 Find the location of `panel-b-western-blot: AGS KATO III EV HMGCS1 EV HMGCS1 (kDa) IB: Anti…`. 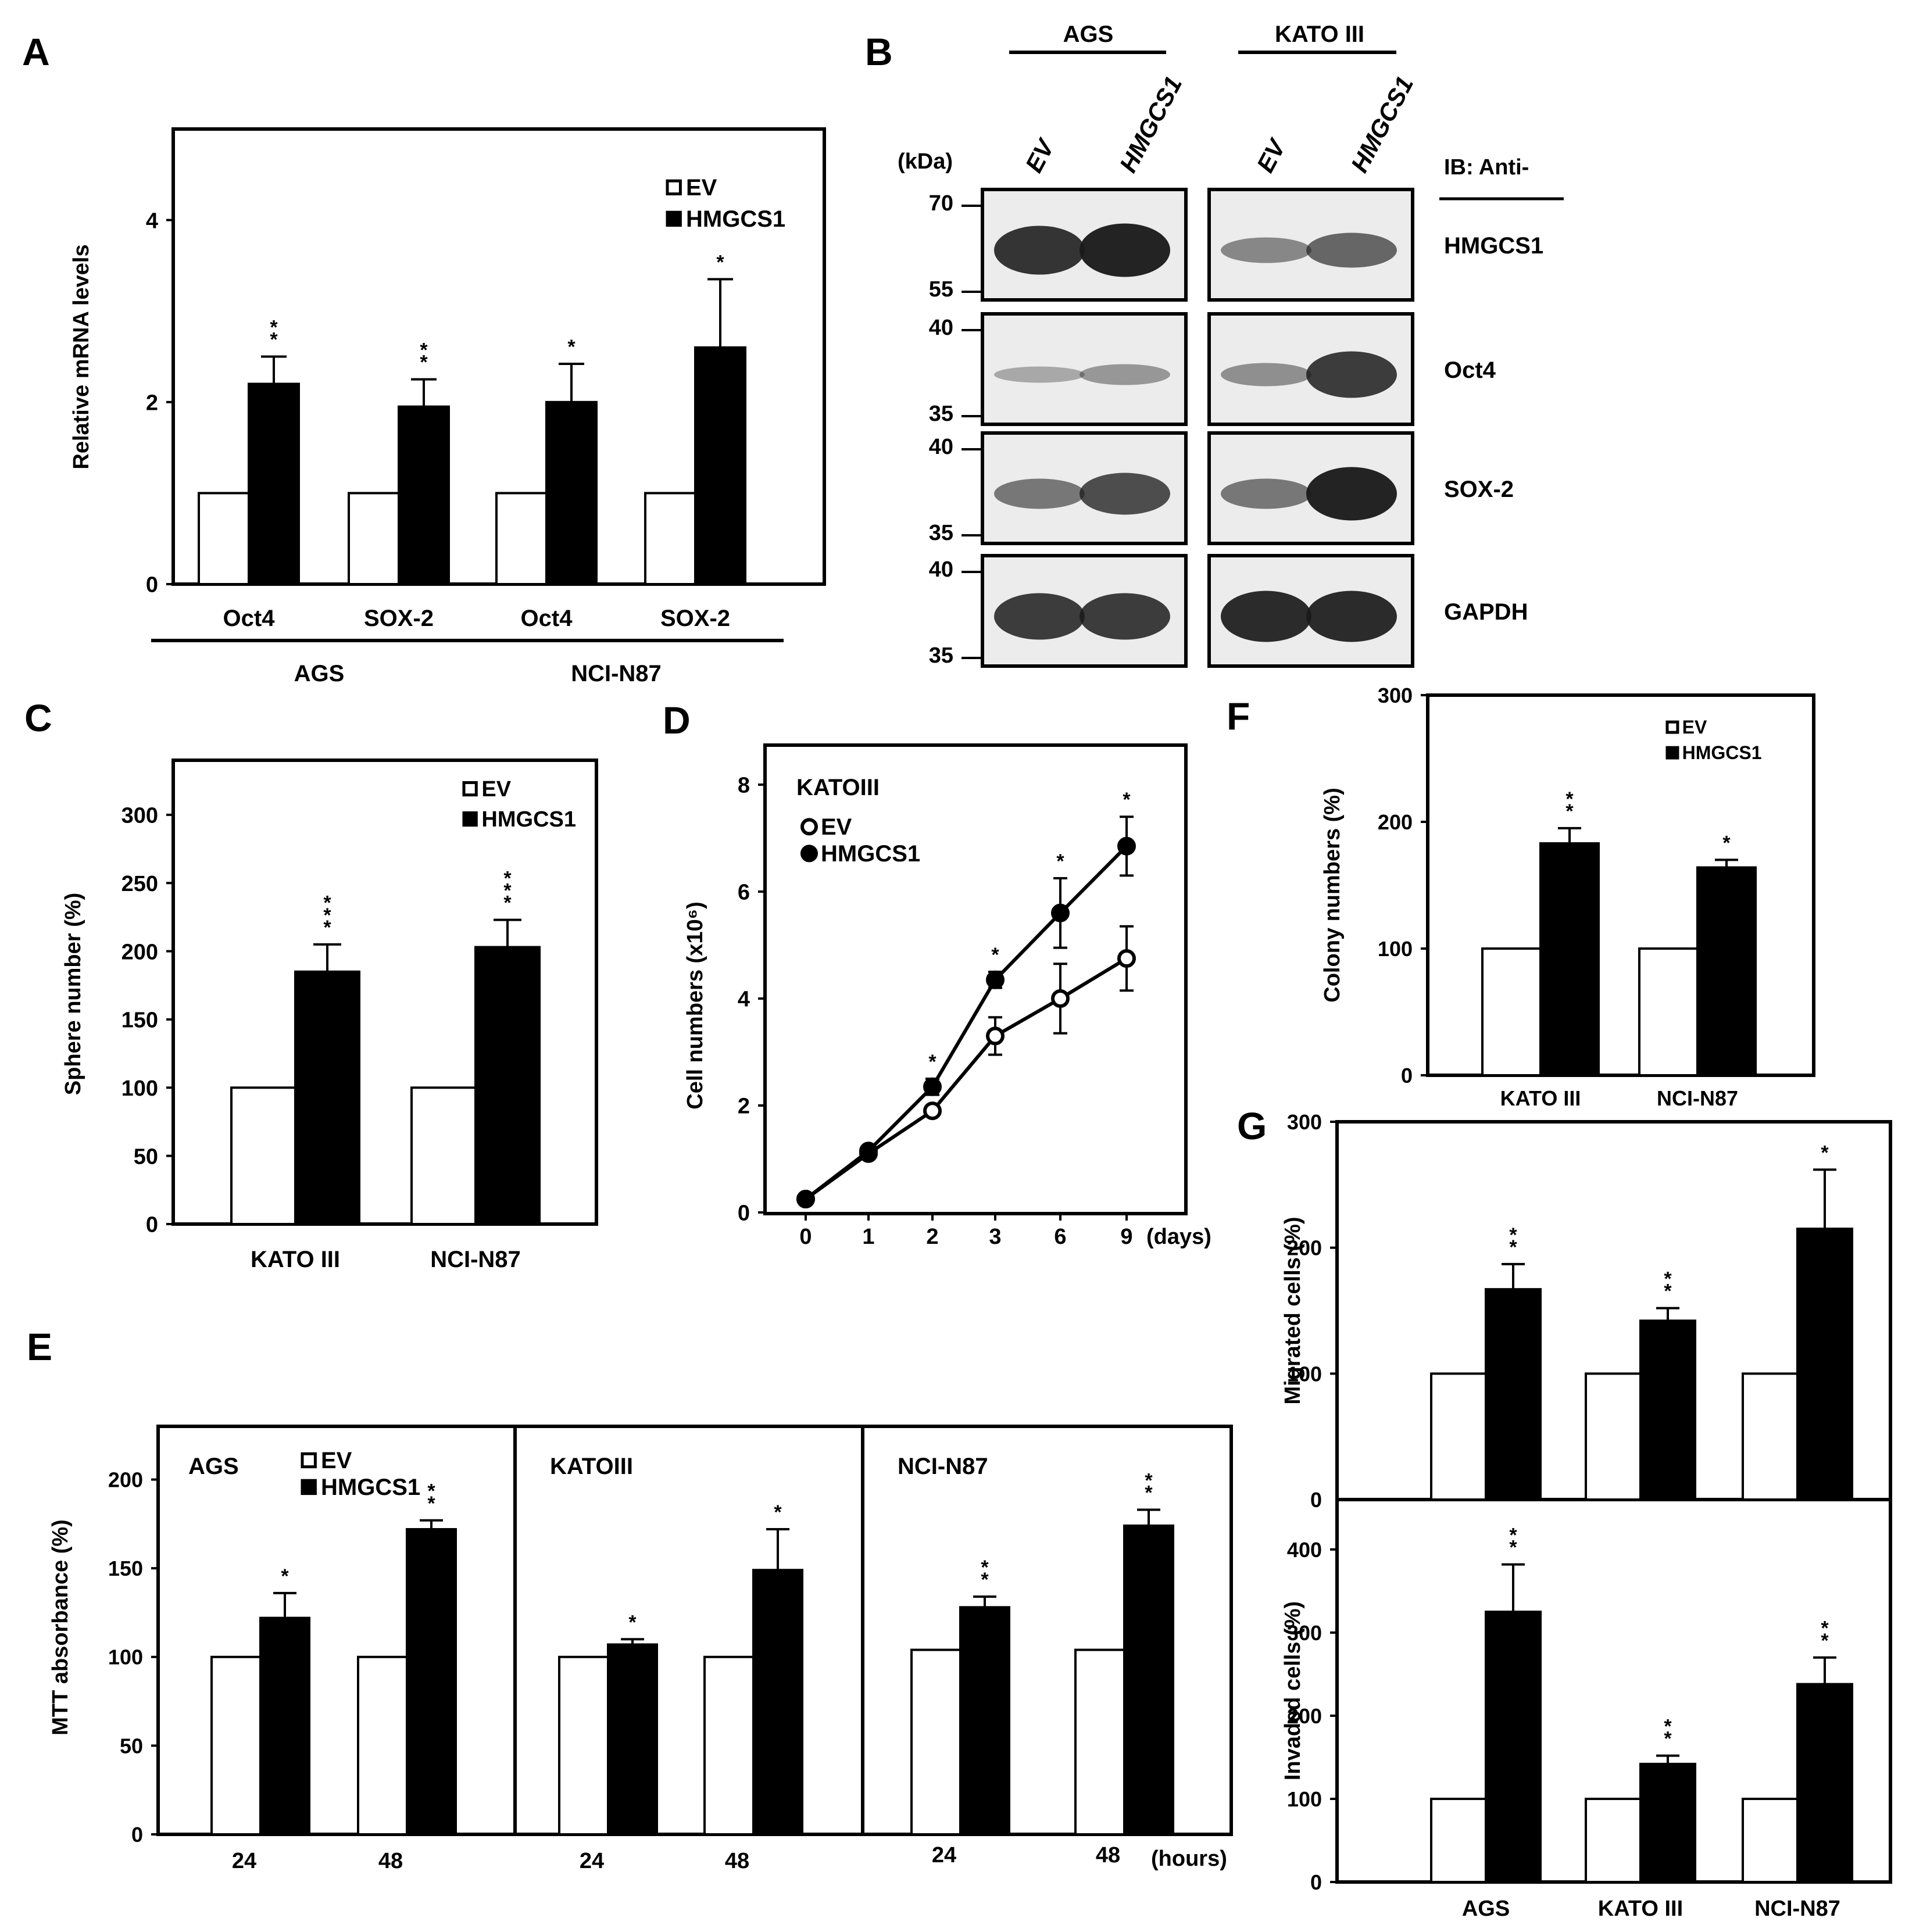

panel-b-western-blot: AGS KATO III EV HMGCS1 EV HMGCS1 (kDa) IB: Anti… is located at coordinates (1231, 345).